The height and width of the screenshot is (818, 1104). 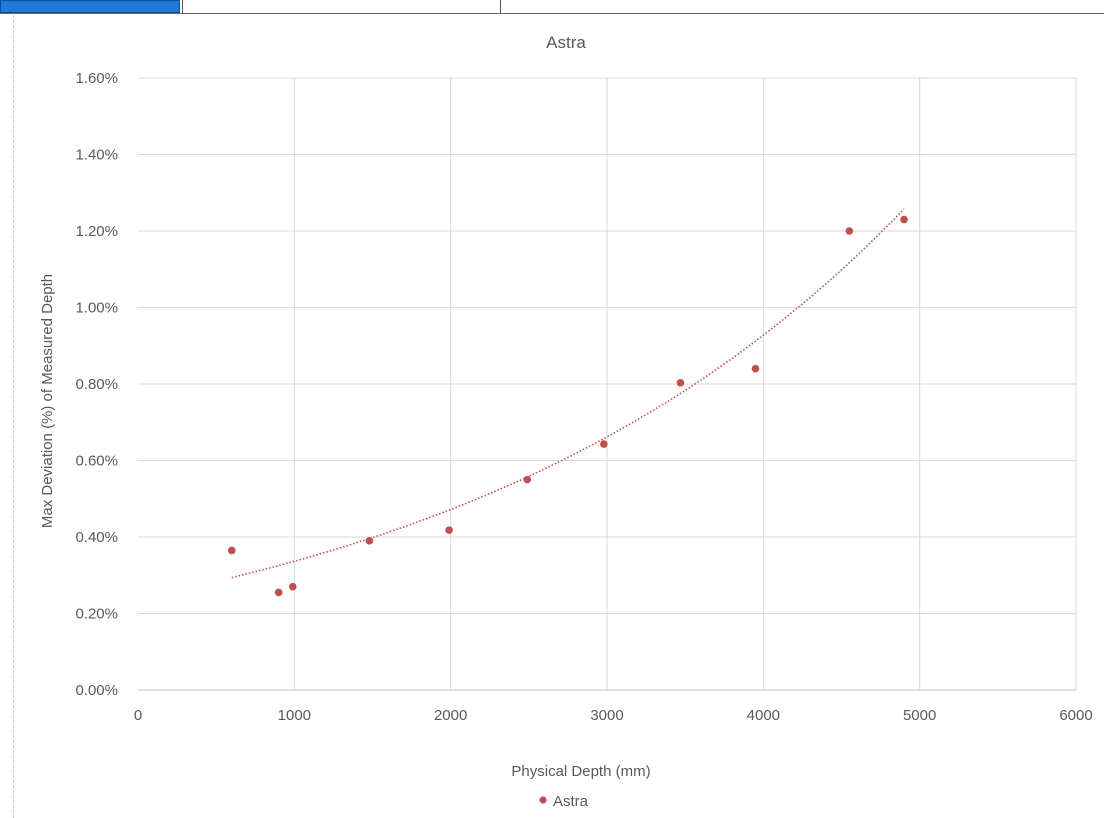 What do you see at coordinates (96, 614) in the screenshot?
I see `y-tick-label: 0.20%` at bounding box center [96, 614].